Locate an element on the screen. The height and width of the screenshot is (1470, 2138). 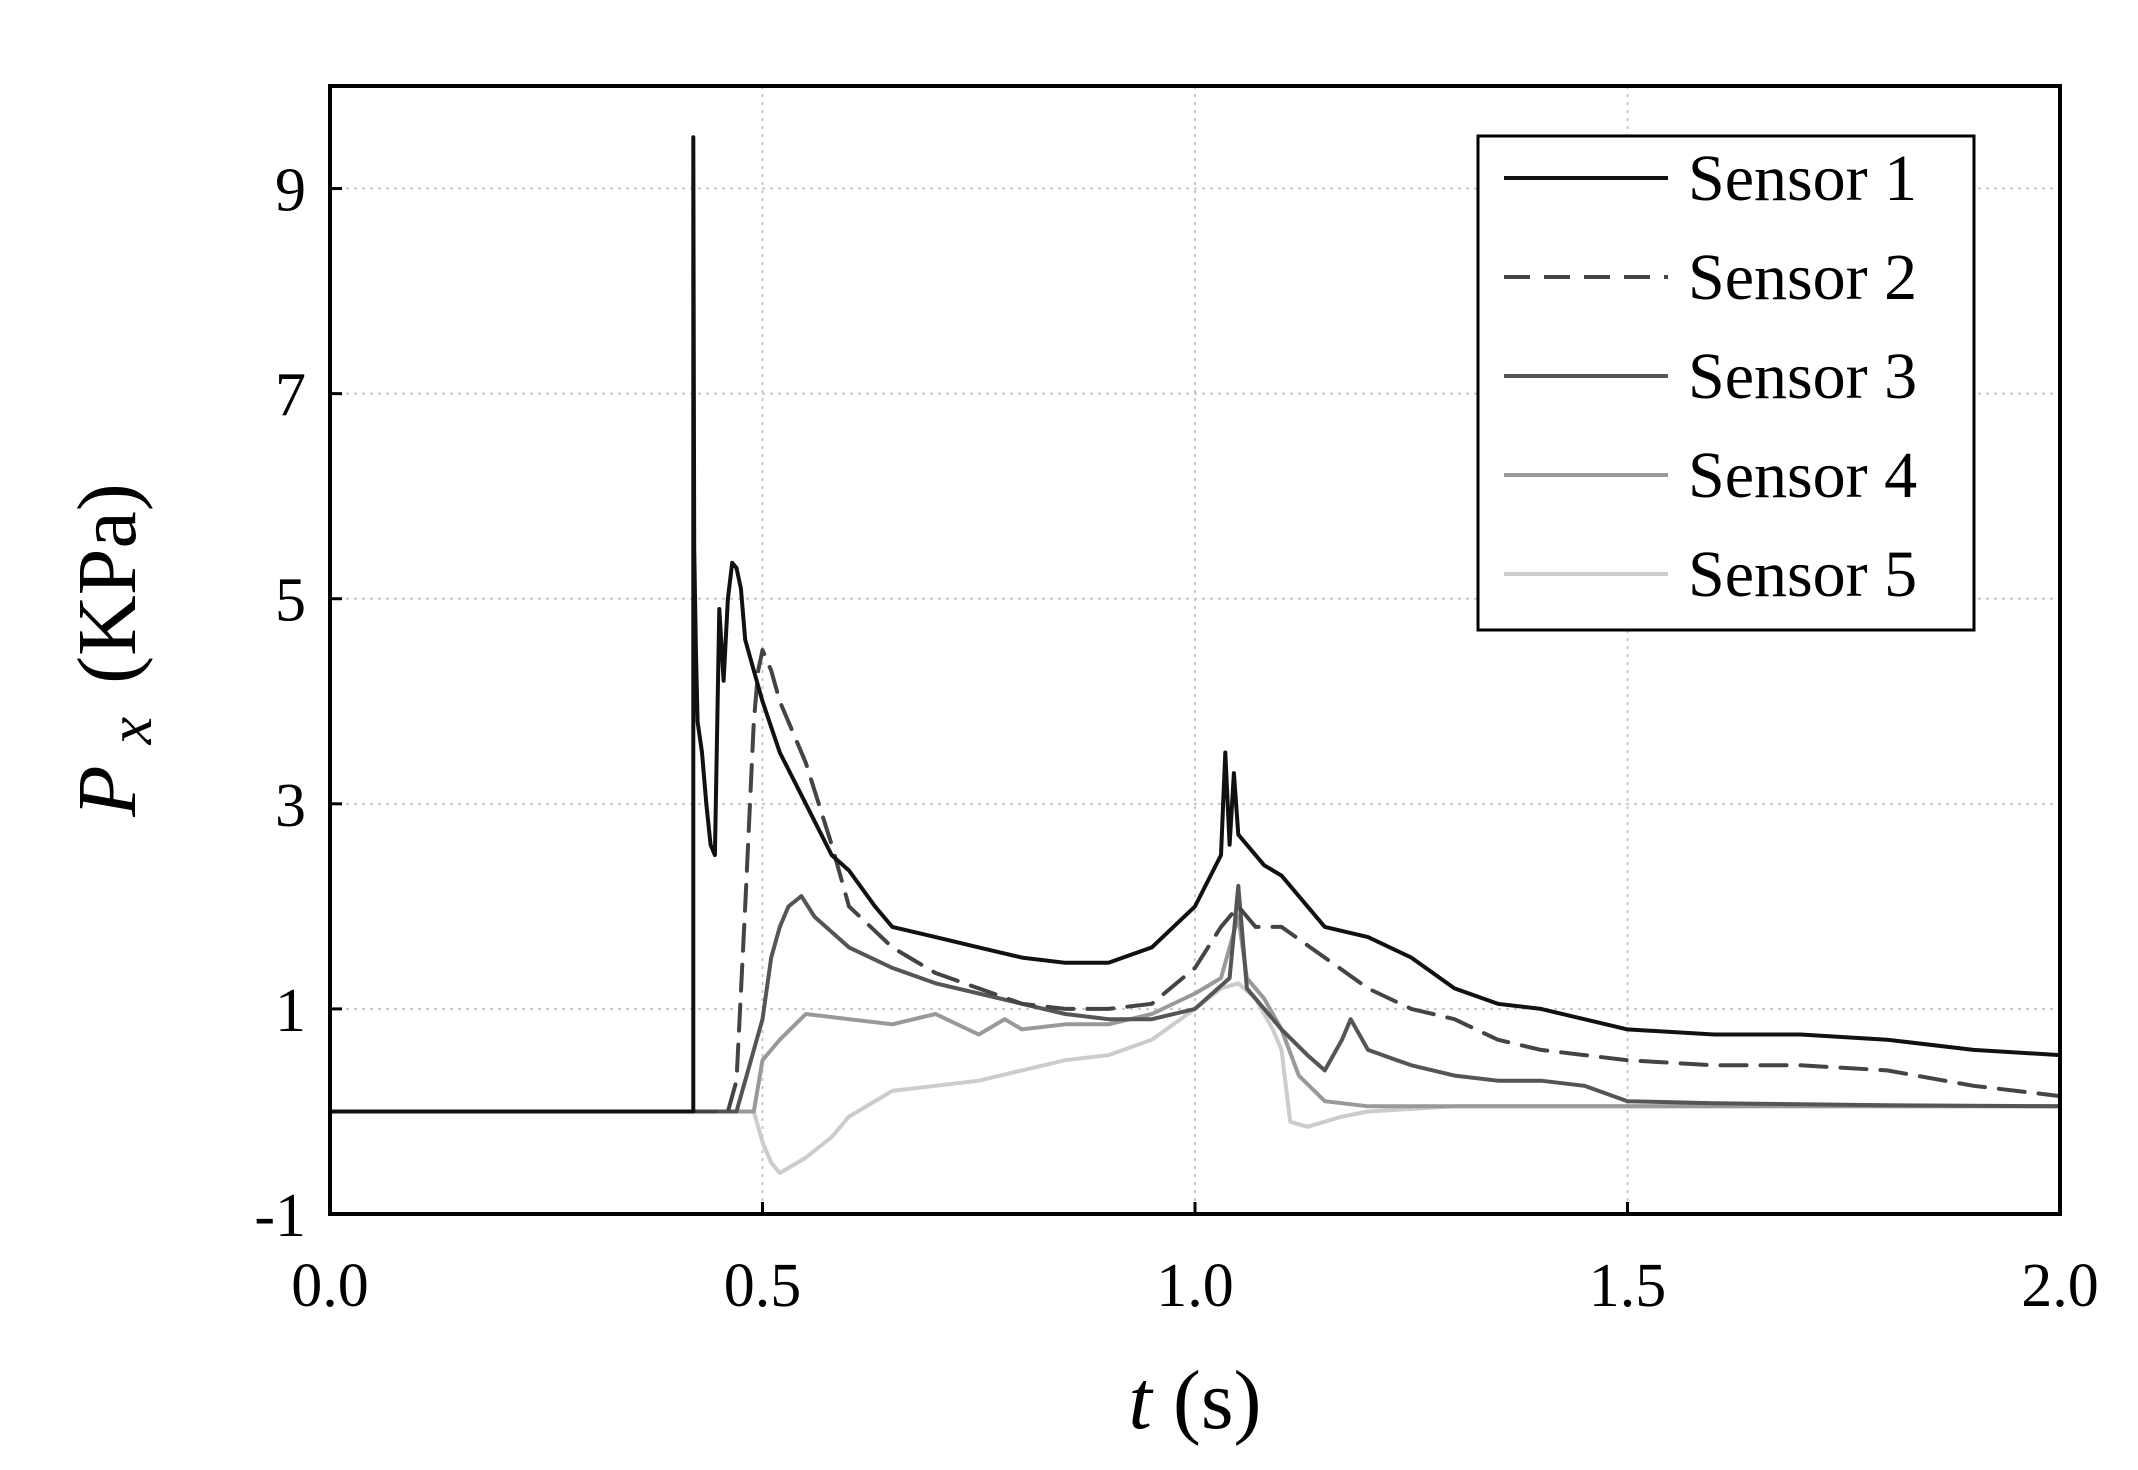
legend-box is located at coordinates (1726, 383).